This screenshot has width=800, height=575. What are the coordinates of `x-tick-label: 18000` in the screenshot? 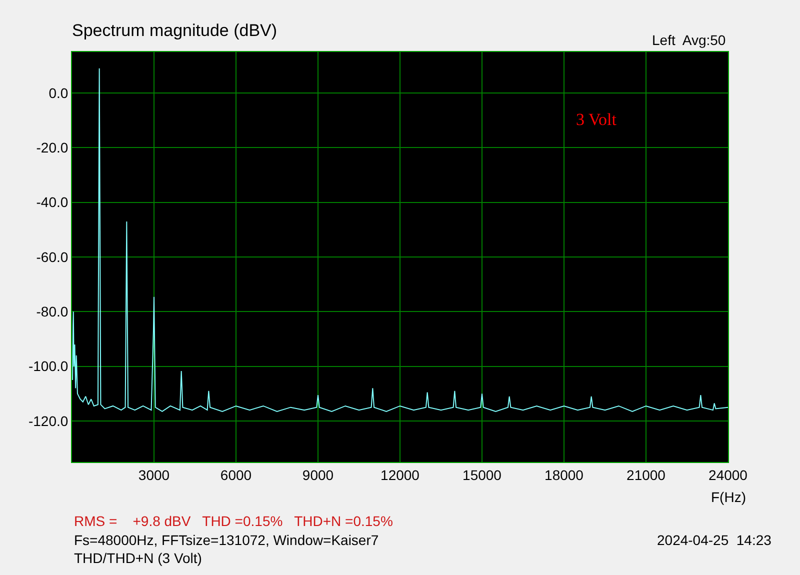 It's located at (564, 474).